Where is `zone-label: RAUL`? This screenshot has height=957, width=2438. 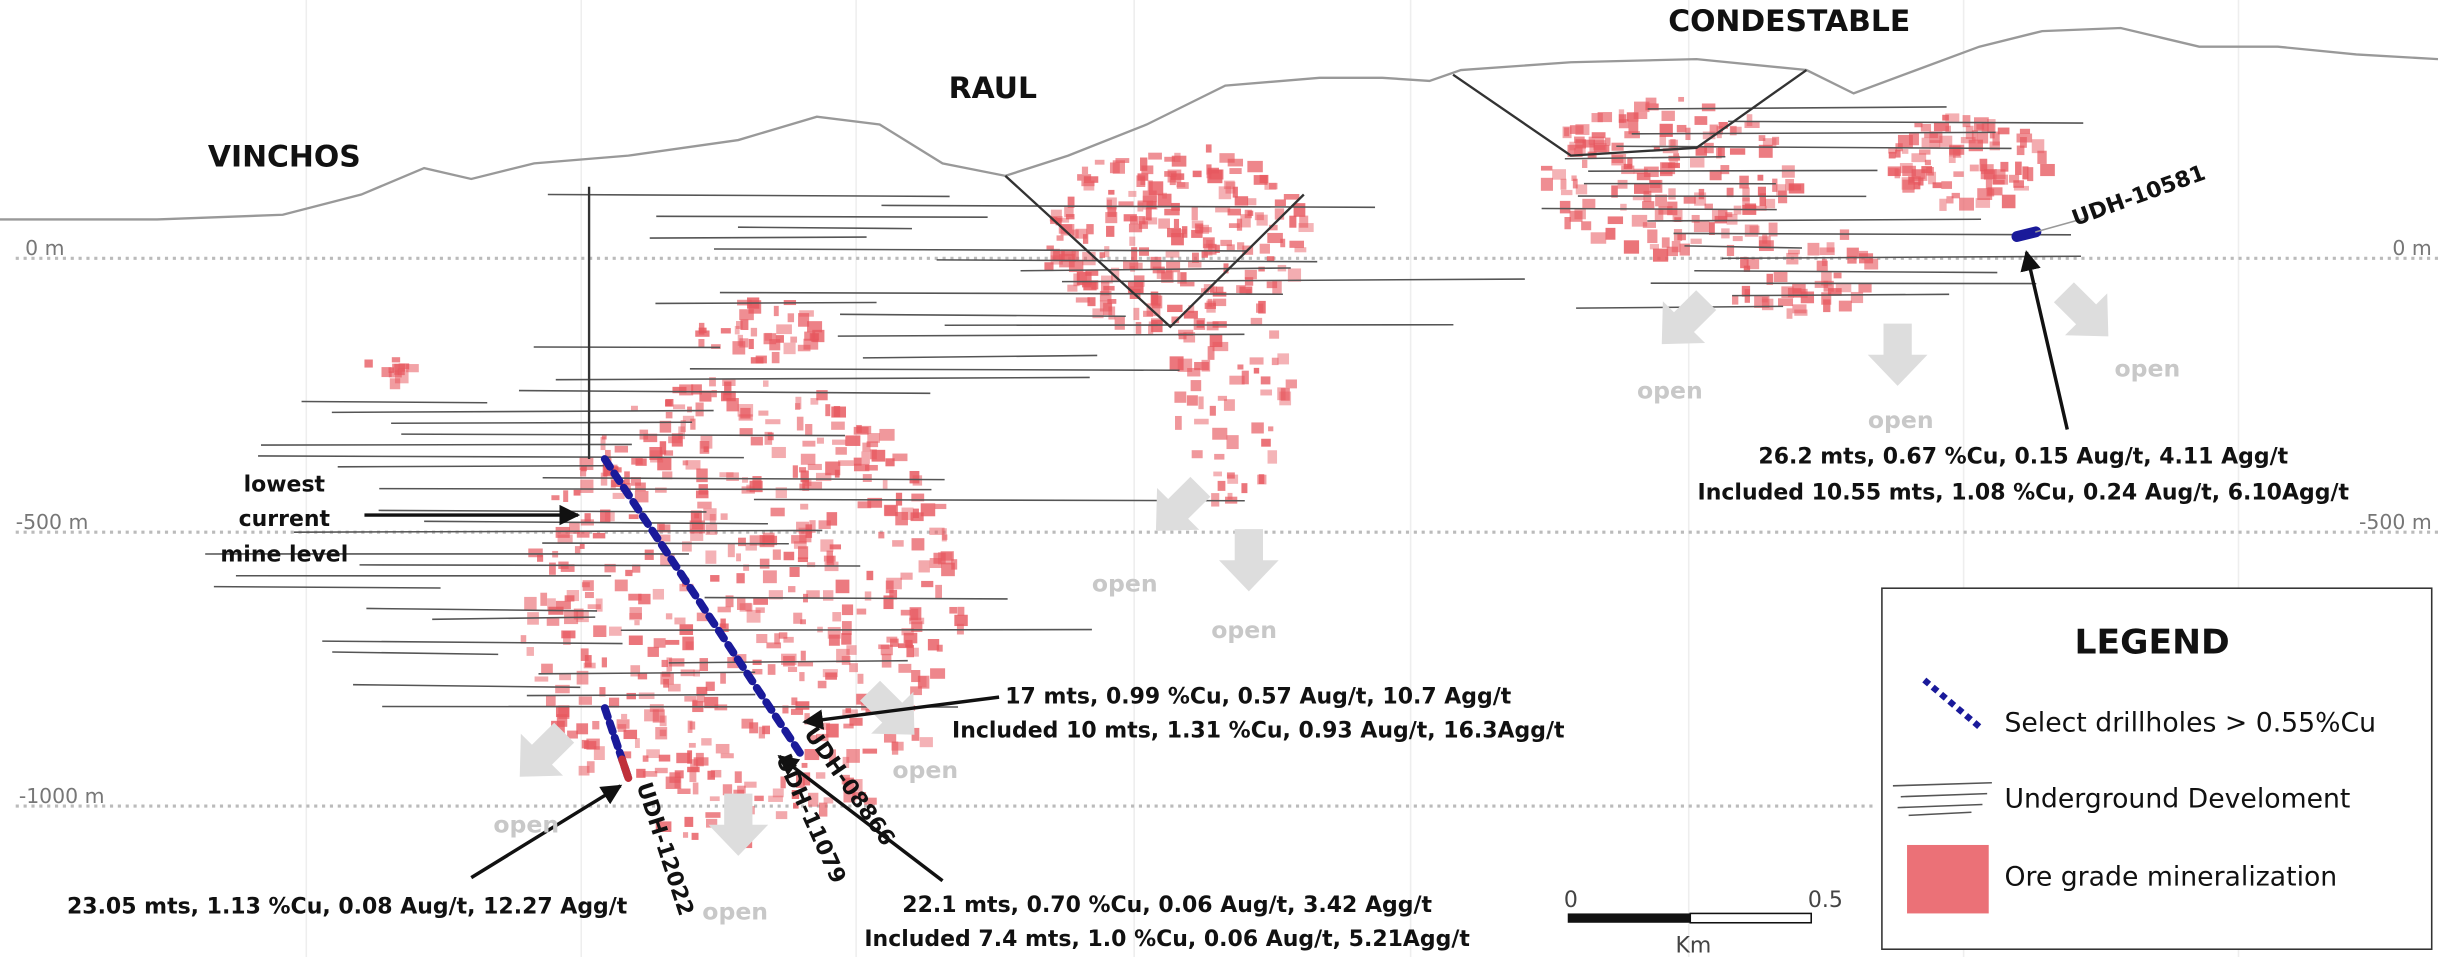 zone-label: RAUL is located at coordinates (993, 88).